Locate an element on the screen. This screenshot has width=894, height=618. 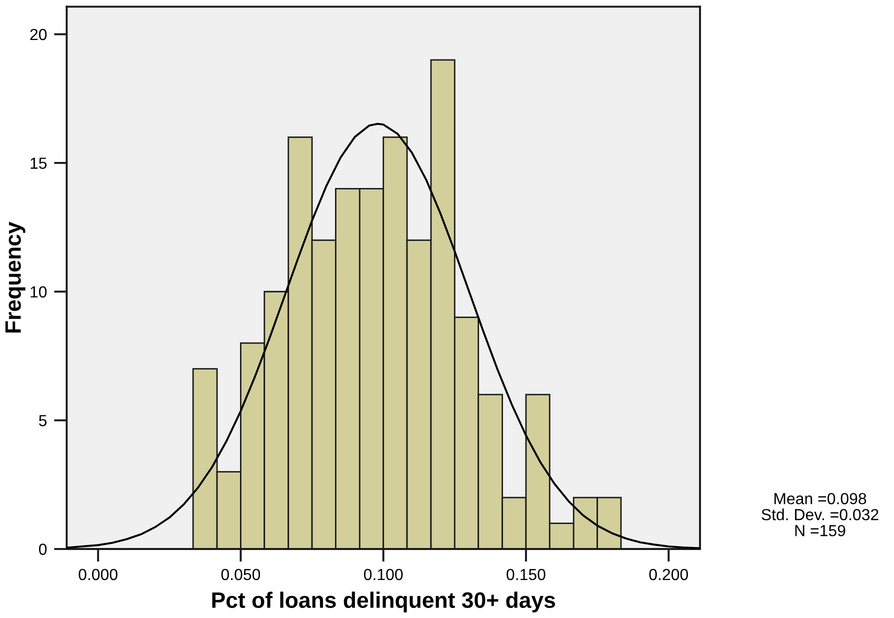
x-tick-label: 0.200 is located at coordinates (668, 574).